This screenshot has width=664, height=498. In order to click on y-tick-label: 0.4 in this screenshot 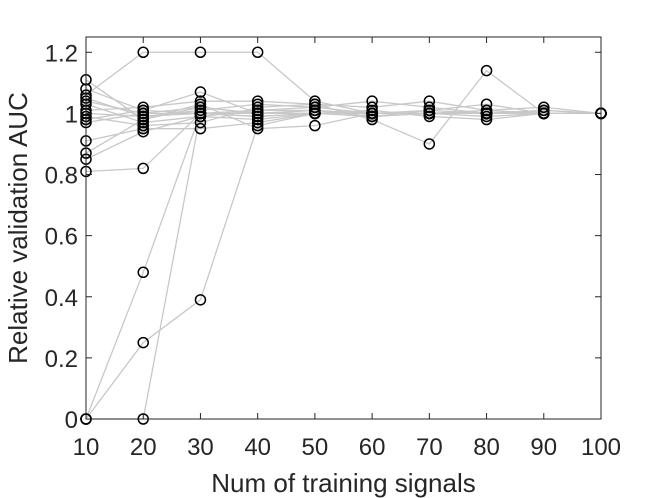, I will do `click(61, 298)`.